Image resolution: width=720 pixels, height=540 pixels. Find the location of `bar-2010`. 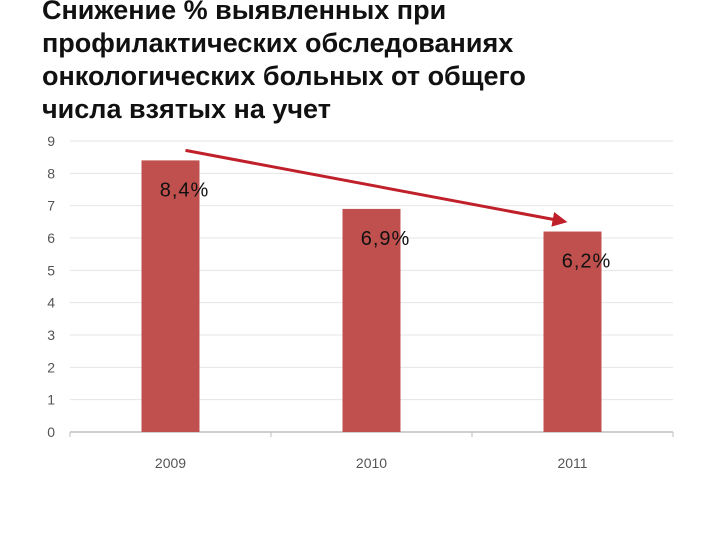

bar-2010 is located at coordinates (371, 320).